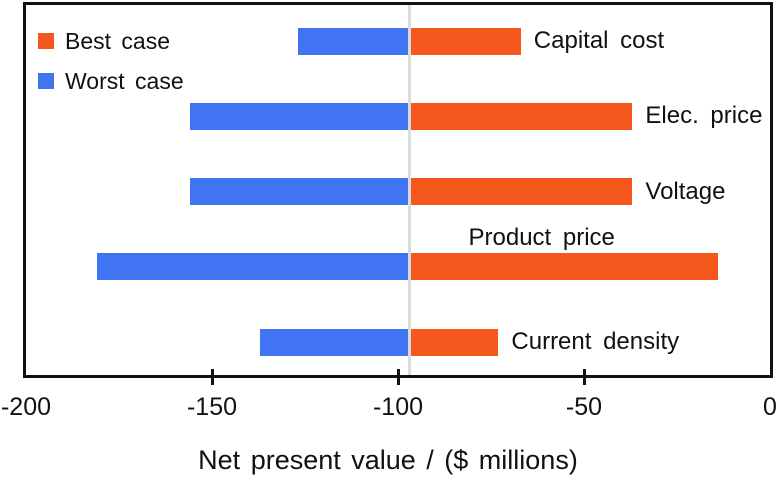 The height and width of the screenshot is (490, 776). Describe the element at coordinates (409, 190) in the screenshot. I see `baseline-gridline` at that location.